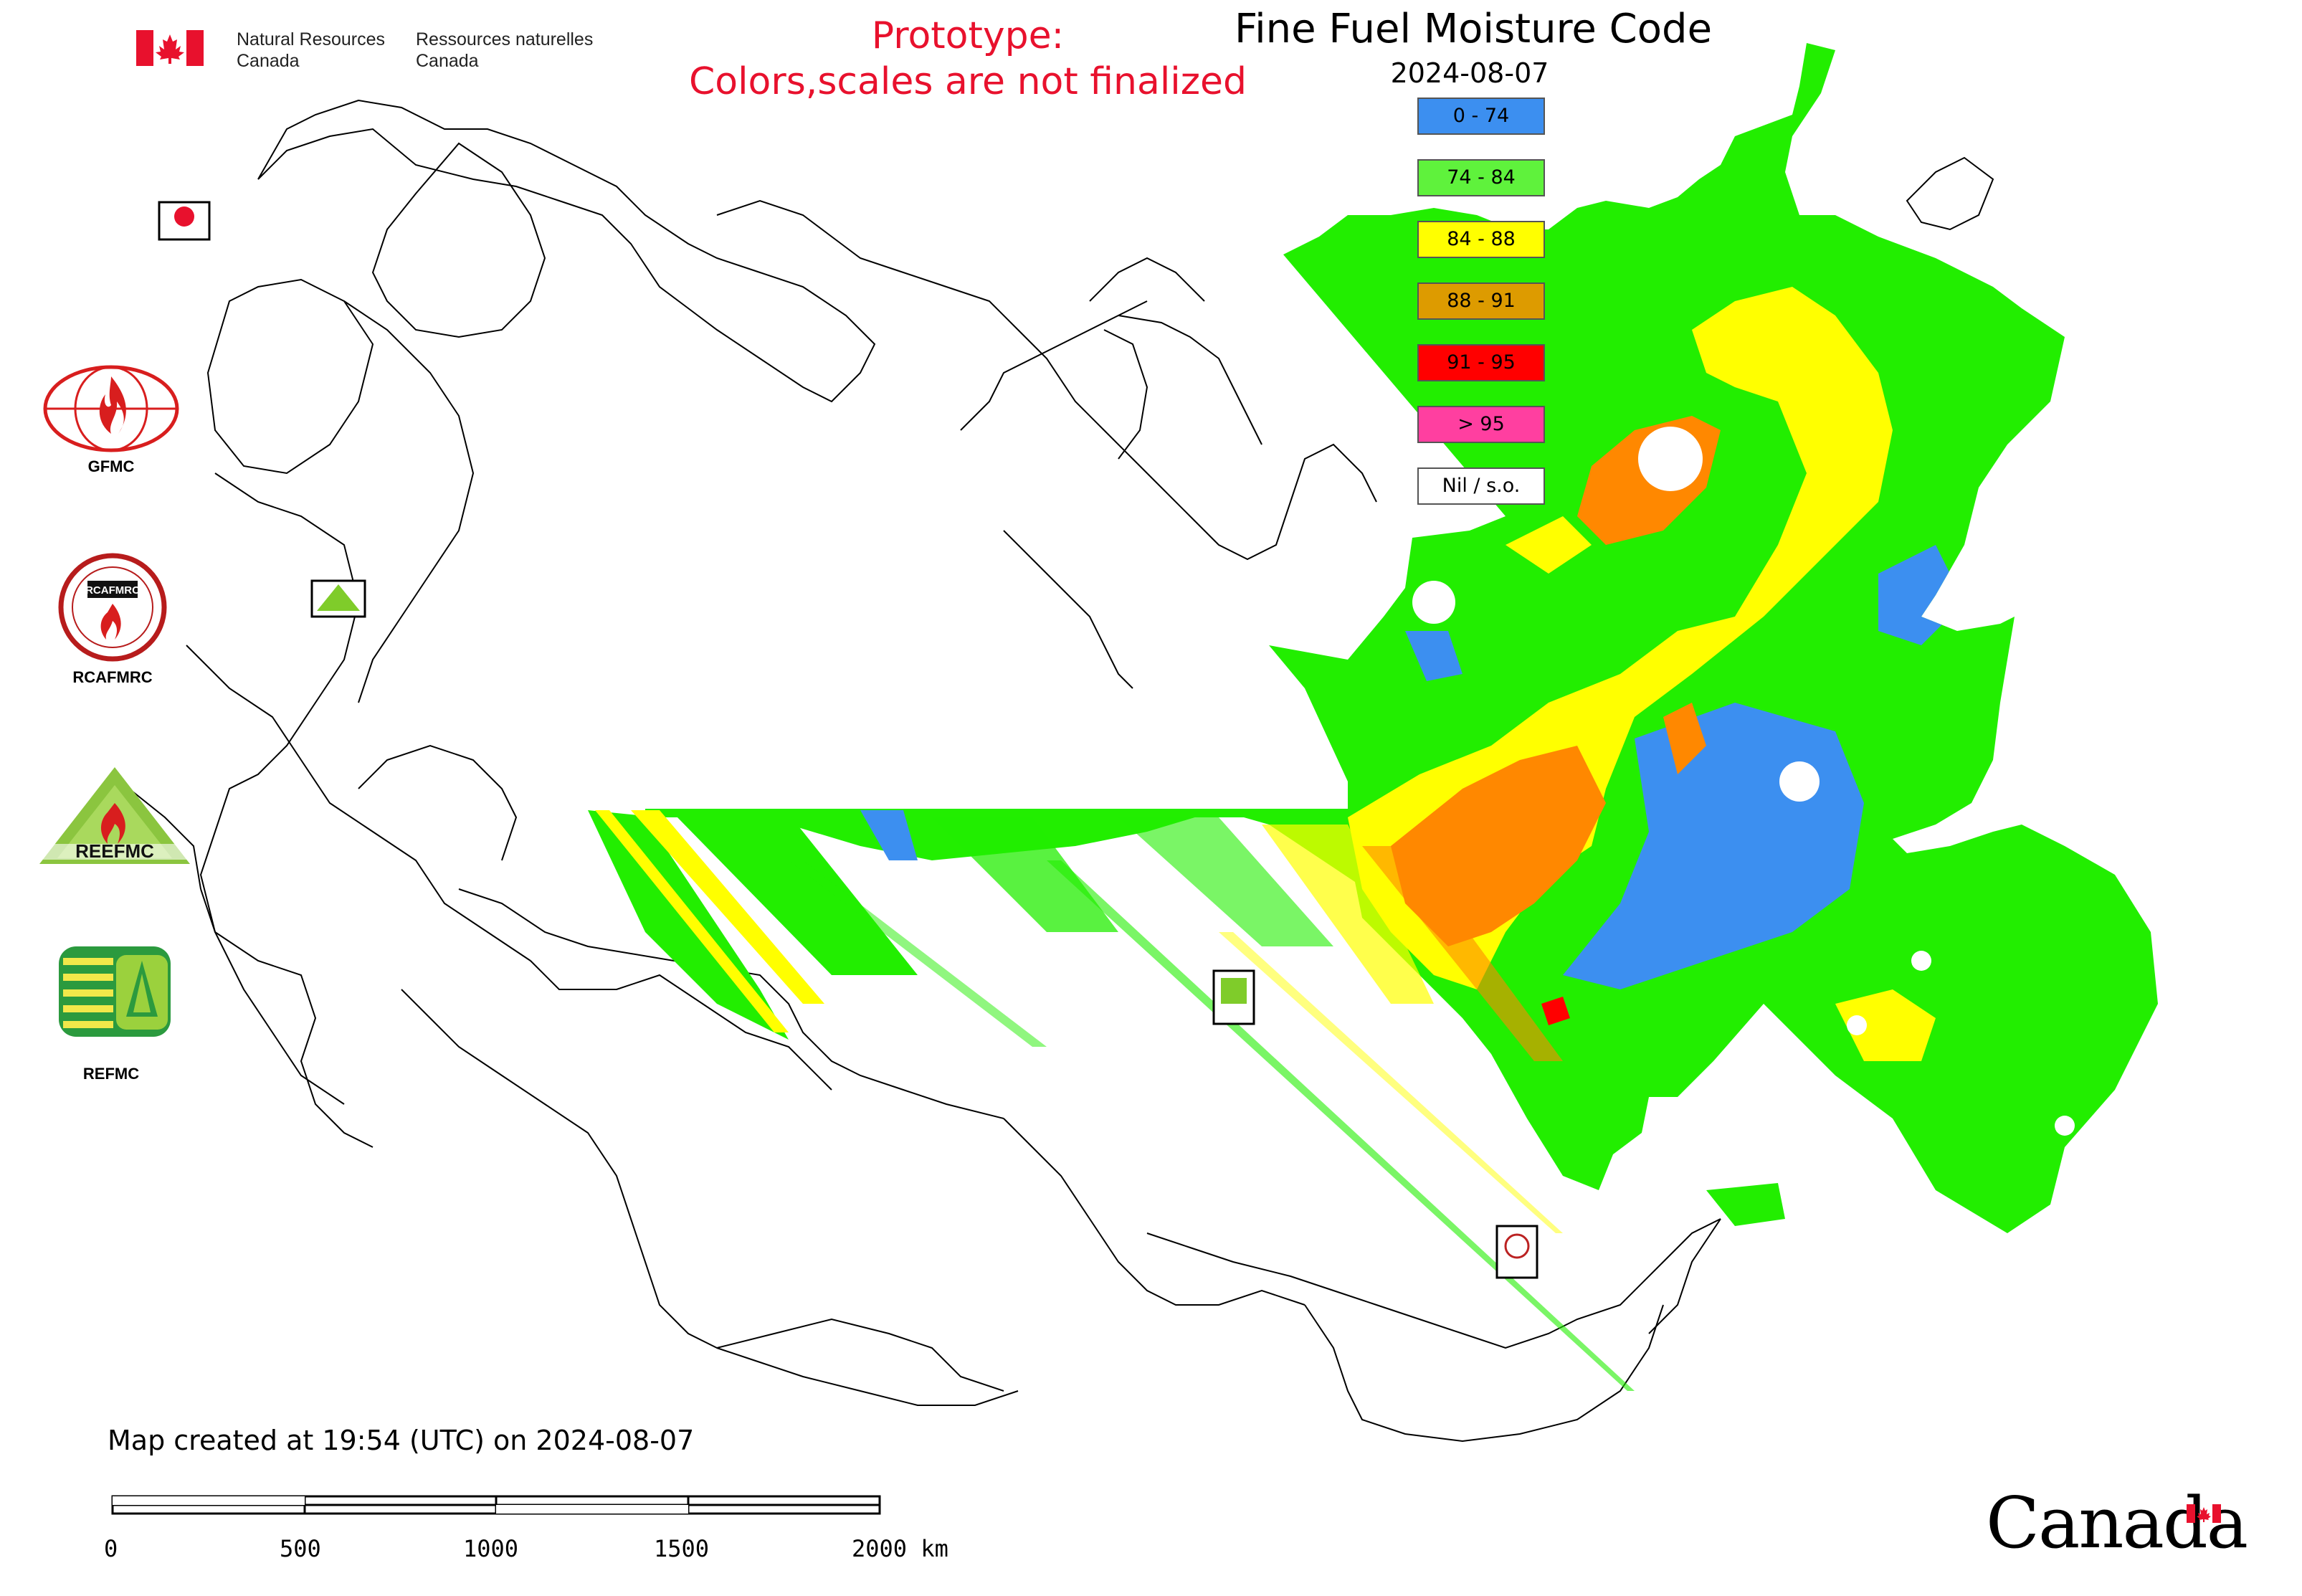 This screenshot has height=1596, width=2302. Describe the element at coordinates (1481, 486) in the screenshot. I see `legend-item-nil: Nil / s.o.` at that location.